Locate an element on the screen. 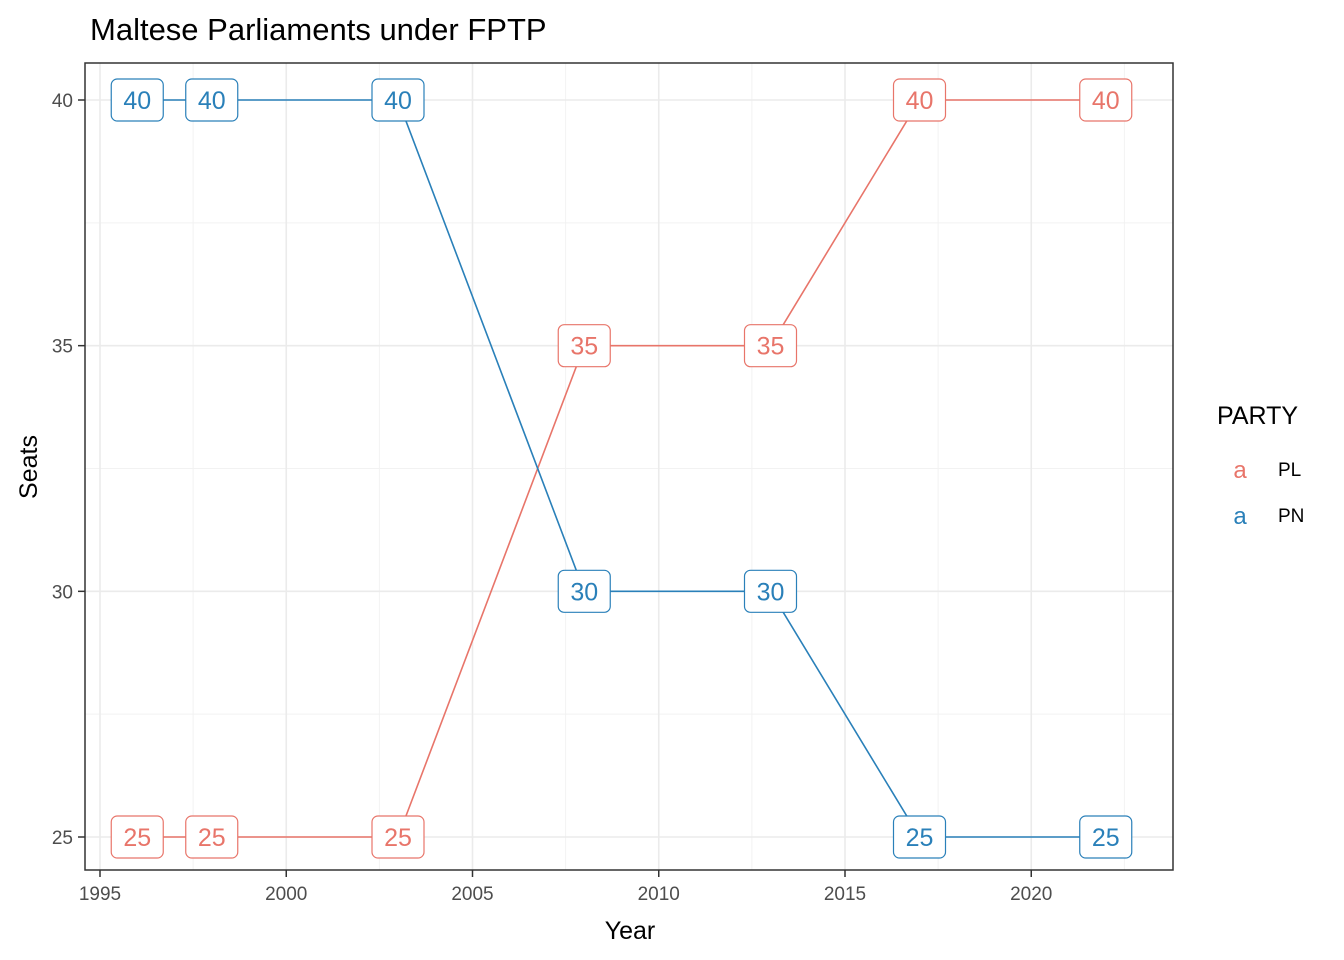  y-tick-label: 35 is located at coordinates (62, 347).